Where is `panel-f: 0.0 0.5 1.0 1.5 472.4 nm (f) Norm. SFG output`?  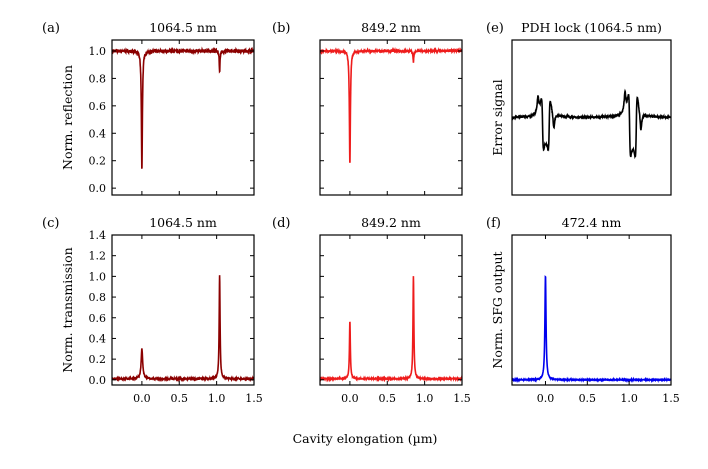
panel-f: 0.0 0.5 1.0 1.5 472.4 nm (f) Norm. SFG output is located at coordinates (583, 310).